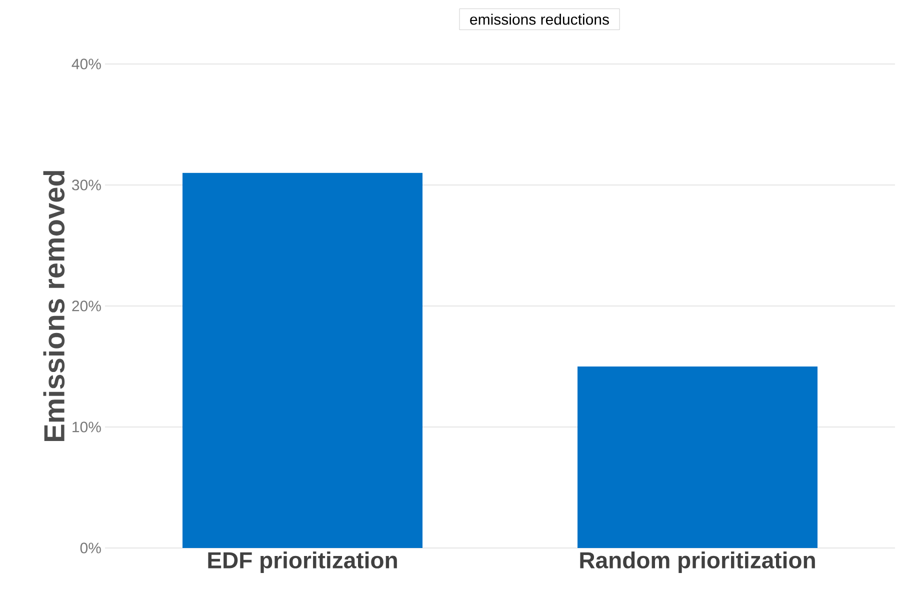 The height and width of the screenshot is (605, 909). Describe the element at coordinates (86, 185) in the screenshot. I see `y-tick-label: 30%` at that location.